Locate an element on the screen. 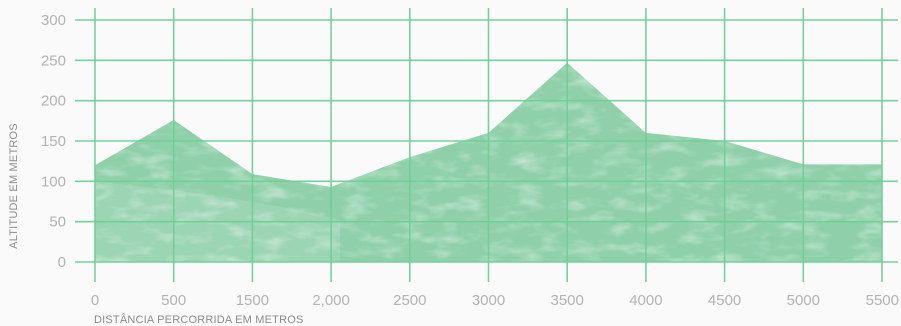  y-tick-label: 0 is located at coordinates (62, 262).